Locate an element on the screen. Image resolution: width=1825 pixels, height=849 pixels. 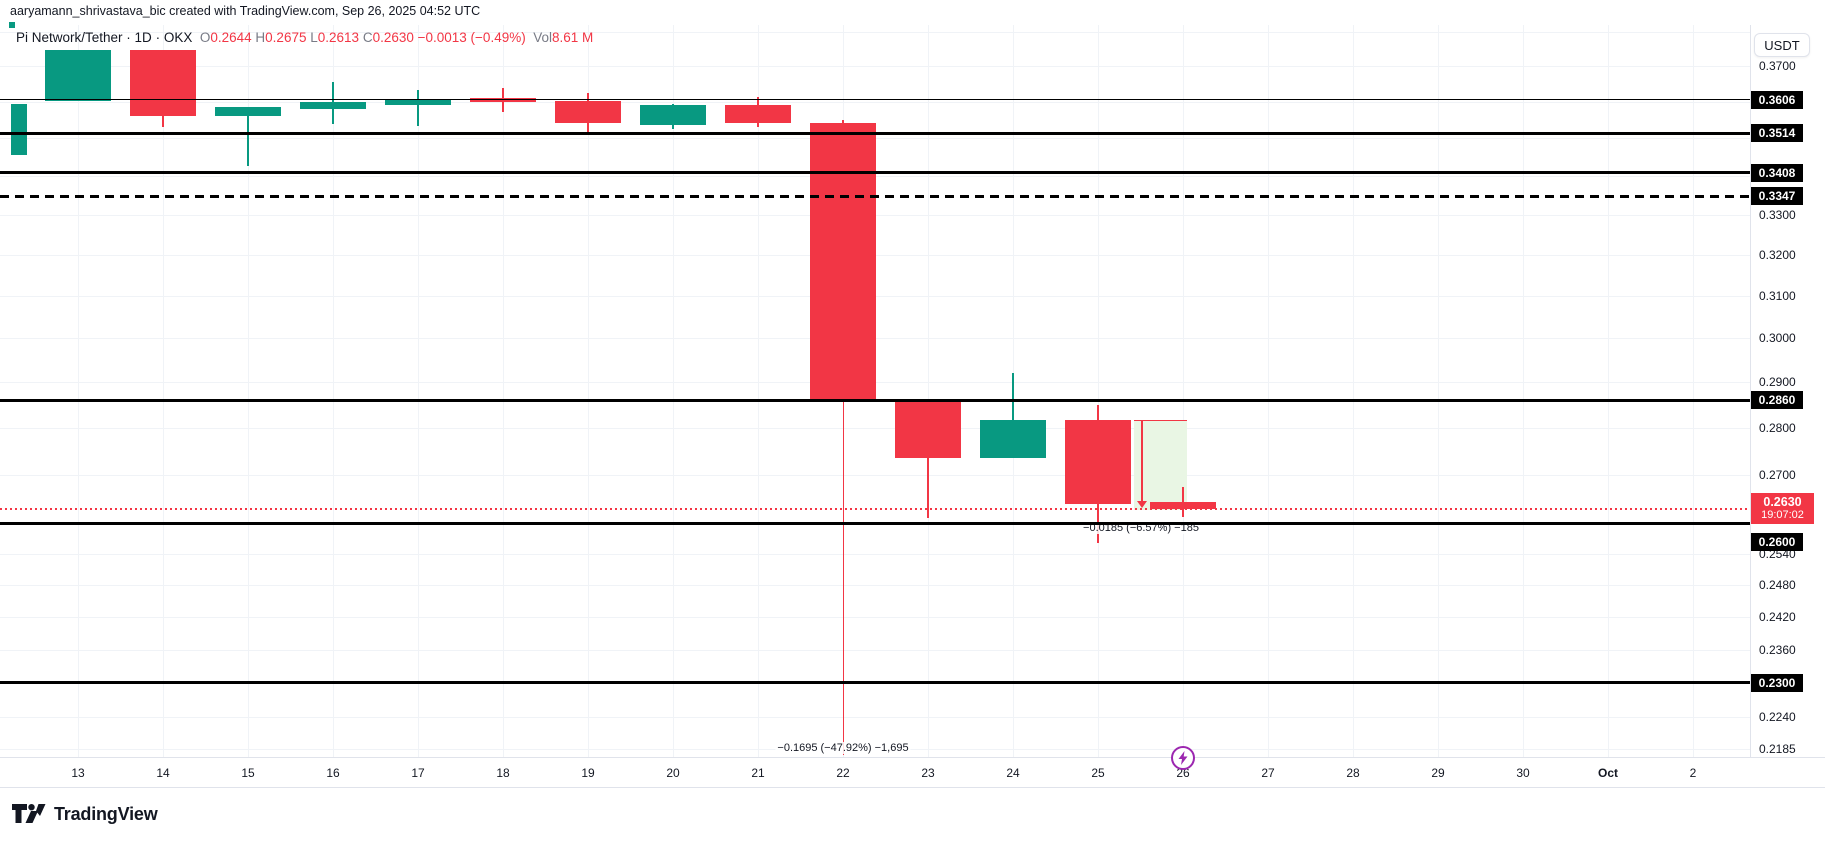
level-price-label: 0.2300 is located at coordinates (1777, 682).